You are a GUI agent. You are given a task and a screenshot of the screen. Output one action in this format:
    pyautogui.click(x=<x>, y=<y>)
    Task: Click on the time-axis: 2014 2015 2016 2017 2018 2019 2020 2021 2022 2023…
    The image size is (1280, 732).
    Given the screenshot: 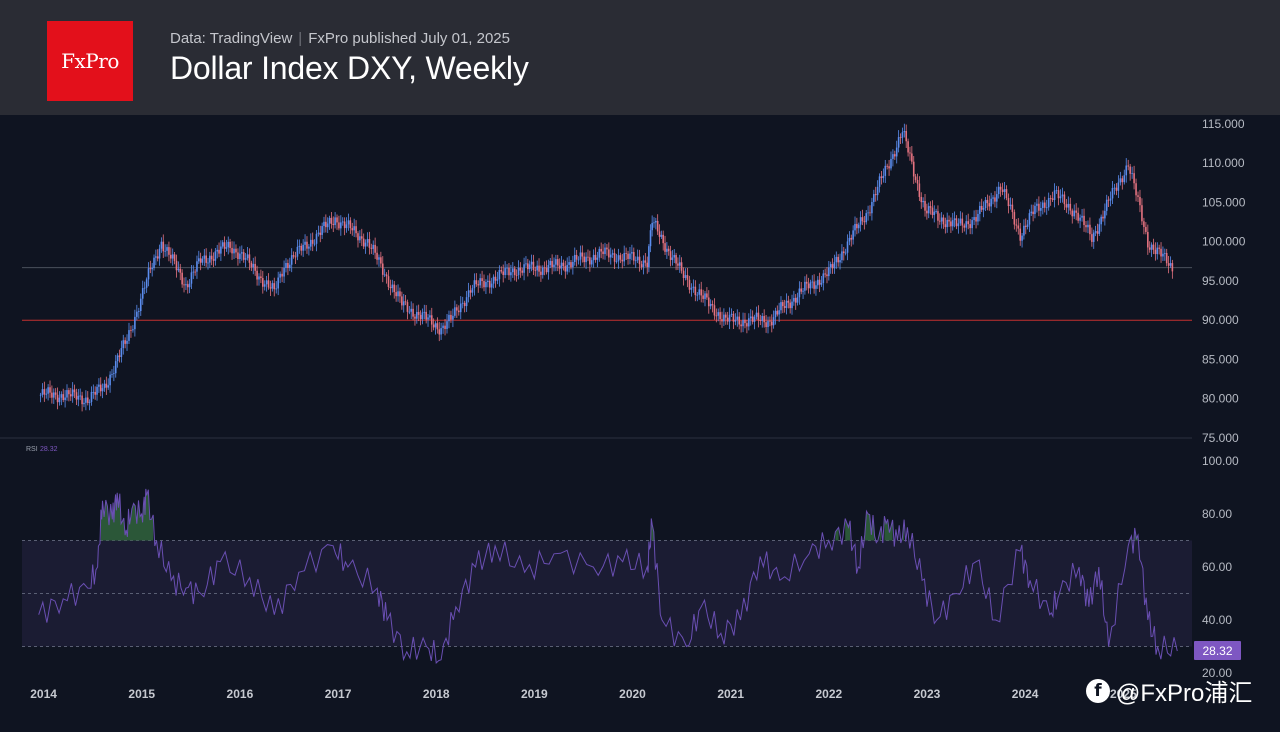 What is the action you would take?
    pyautogui.click(x=583, y=694)
    